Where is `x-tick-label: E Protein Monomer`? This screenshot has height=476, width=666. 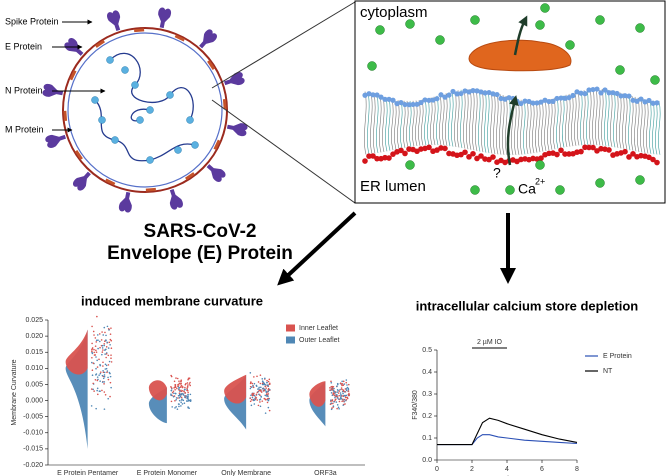 x-tick-label: E Protein Monomer is located at coordinates (167, 473).